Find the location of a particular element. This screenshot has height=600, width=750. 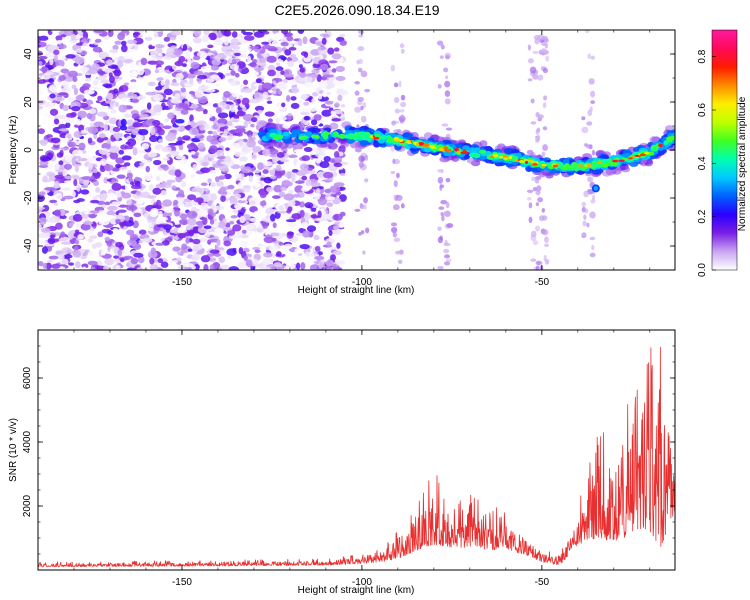

spectrogram-x-axis-label: Height of straight line (km) is located at coordinates (356, 290).